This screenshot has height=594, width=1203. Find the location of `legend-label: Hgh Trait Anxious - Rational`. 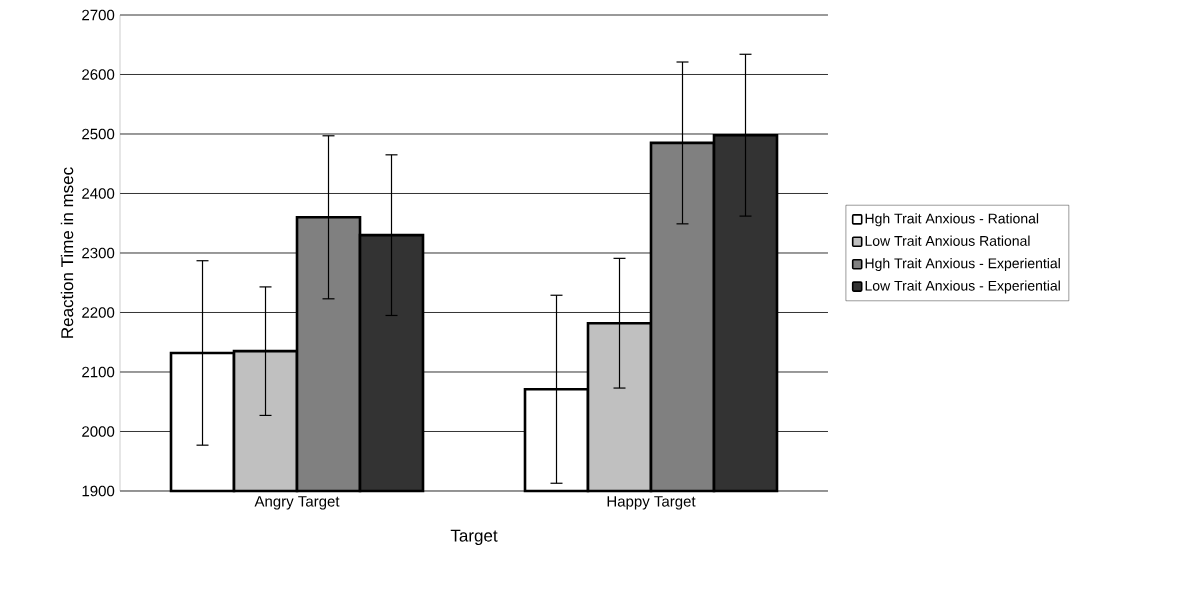

legend-label: Hgh Trait Anxious - Rational is located at coordinates (952, 220).